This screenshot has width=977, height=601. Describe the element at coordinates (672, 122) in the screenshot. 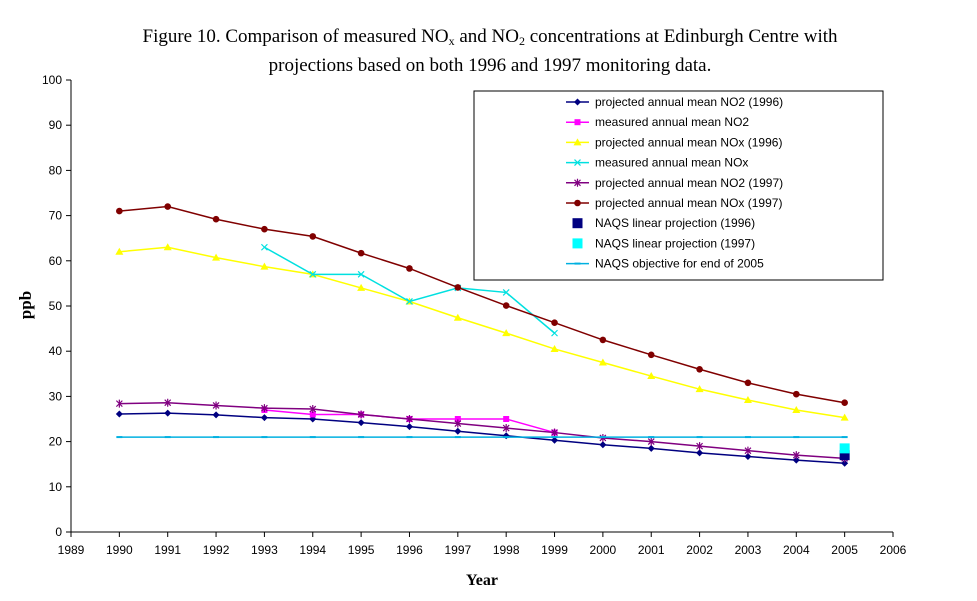

I see `legend-label: measured annual mean NO2` at that location.